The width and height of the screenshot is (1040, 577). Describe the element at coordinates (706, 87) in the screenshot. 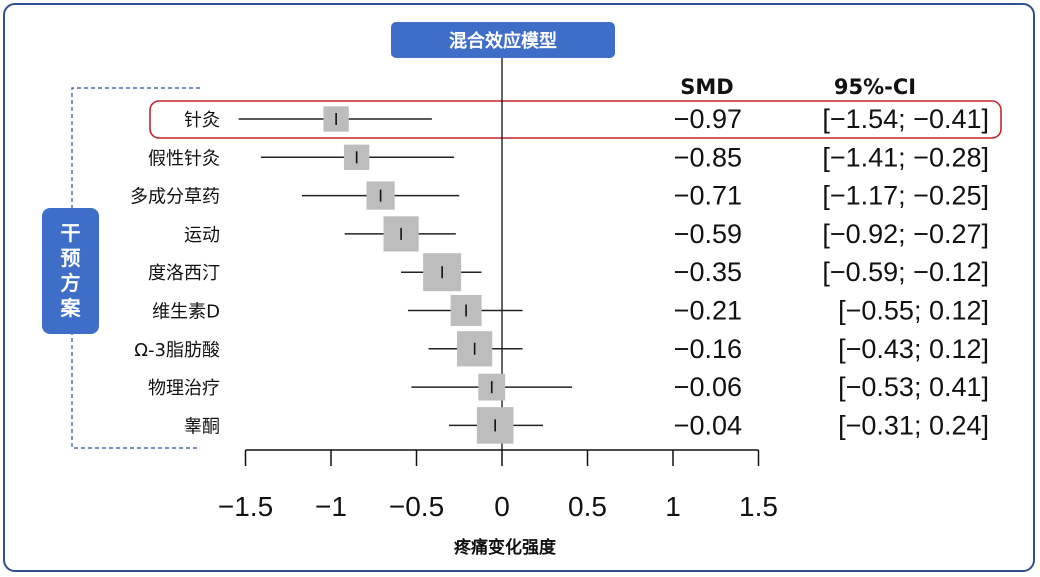

I see `column-header-smd: SMD` at that location.